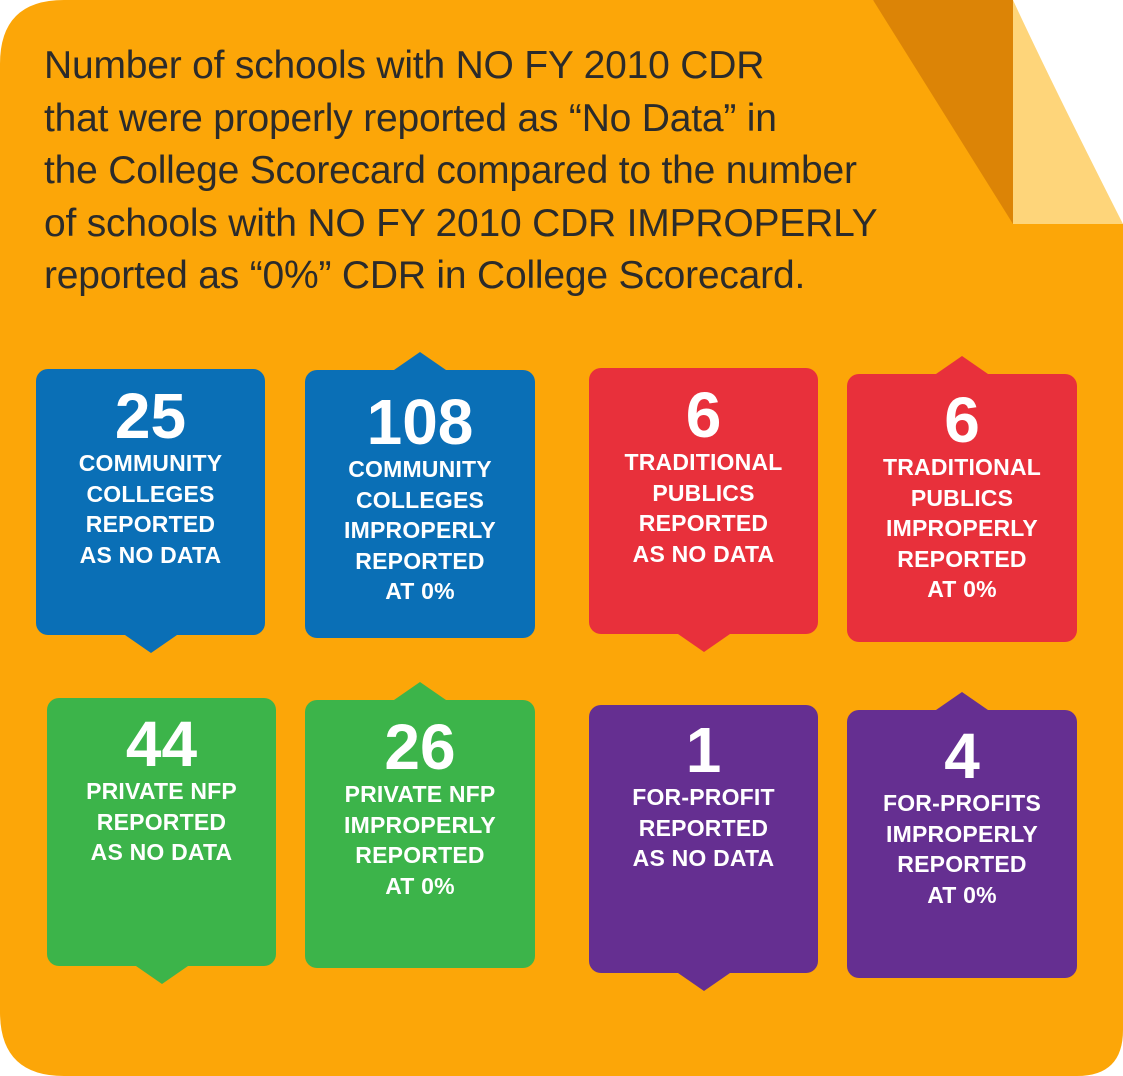 The width and height of the screenshot is (1123, 1076). I want to click on stat-label: PRIVATE NFP IMPROPERLY REPORTED AT 0%, so click(420, 840).